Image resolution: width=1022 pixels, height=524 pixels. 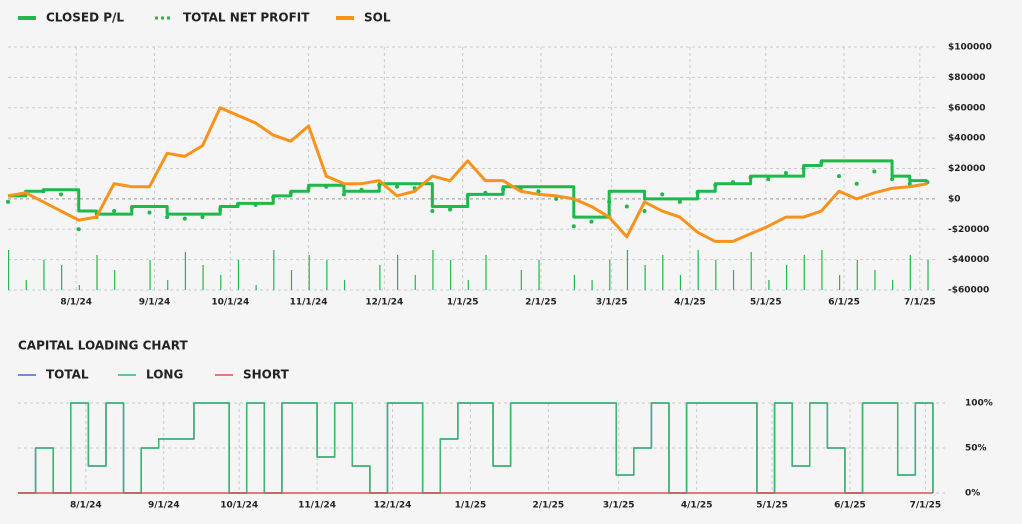 I want to click on y-tick-label: $20000, so click(x=967, y=169).